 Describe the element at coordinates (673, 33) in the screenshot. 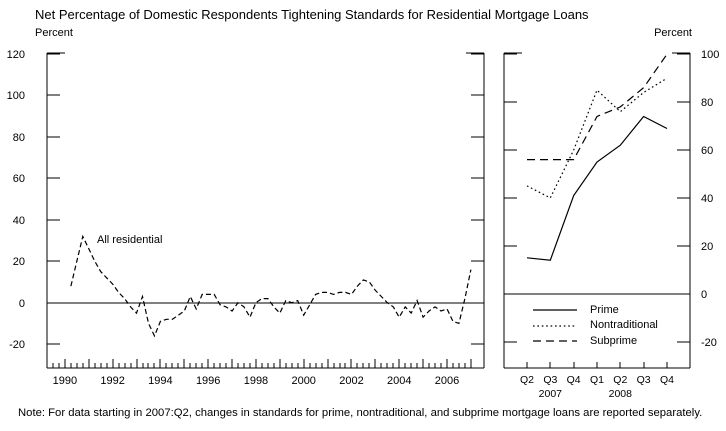

I see `right-axis-unit-label: Percent` at that location.